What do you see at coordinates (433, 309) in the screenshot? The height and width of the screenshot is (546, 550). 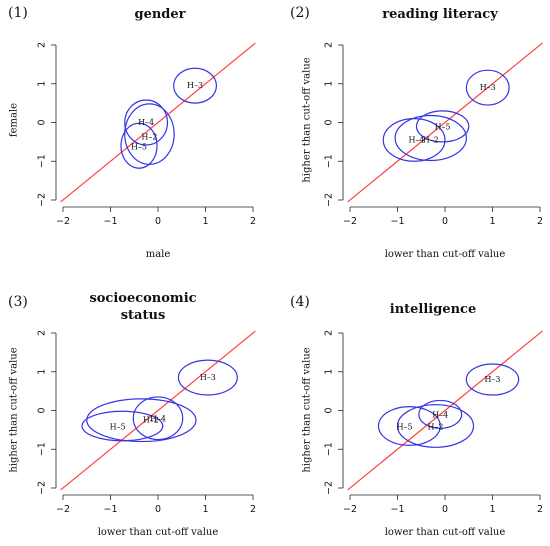 I see `chart-title: intelligence` at bounding box center [433, 309].